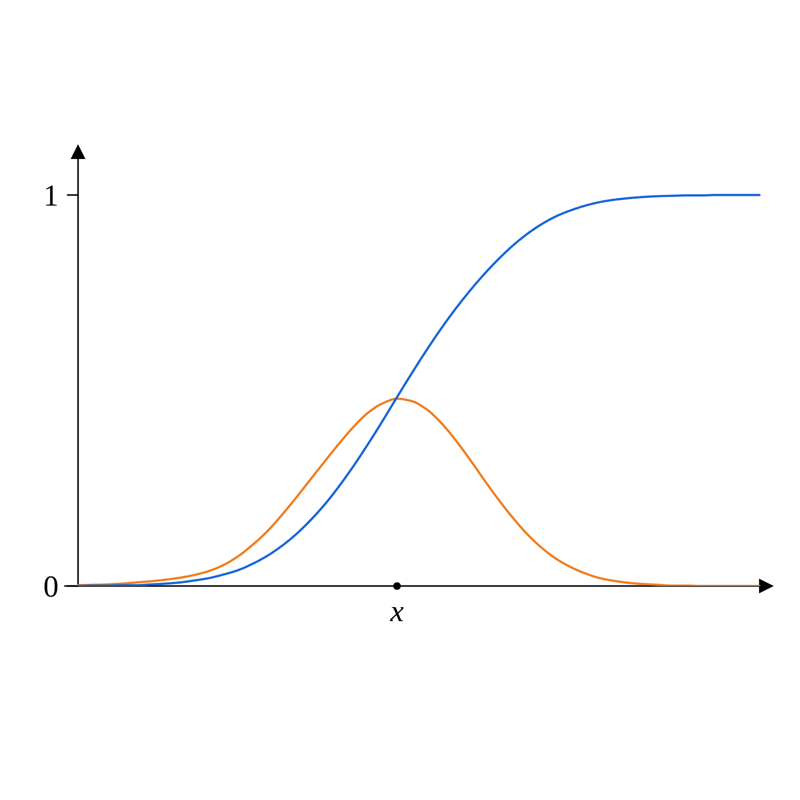  What do you see at coordinates (51, 586) in the screenshot?
I see `y-tick-label: 0` at bounding box center [51, 586].